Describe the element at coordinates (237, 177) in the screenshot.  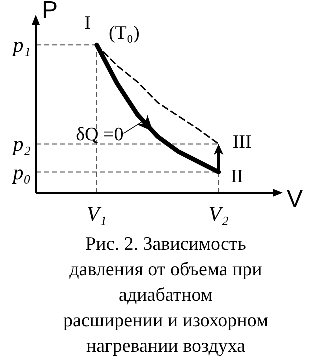
I see `annotation: II` at that location.